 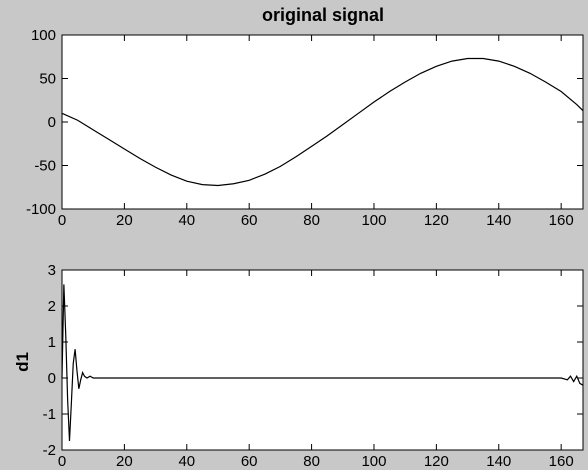 I want to click on bottom-plot-x-tick-labels: 0 20 40 60 80 100 120 140 160, so click(x=316, y=461).